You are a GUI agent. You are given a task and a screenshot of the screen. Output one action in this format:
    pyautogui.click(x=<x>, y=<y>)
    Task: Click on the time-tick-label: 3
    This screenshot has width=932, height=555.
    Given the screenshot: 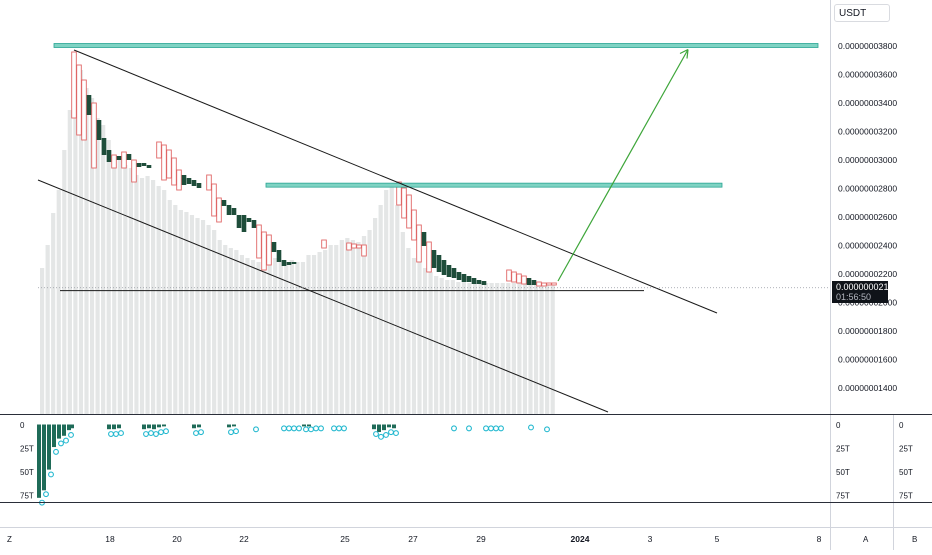 What is the action you would take?
    pyautogui.click(x=650, y=539)
    